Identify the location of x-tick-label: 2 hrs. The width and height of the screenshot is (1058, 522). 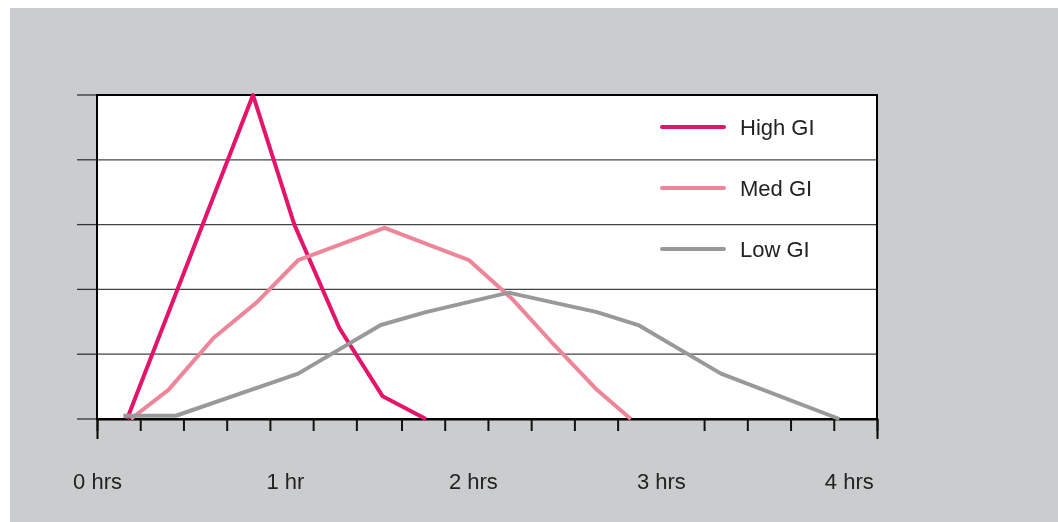
(473, 481).